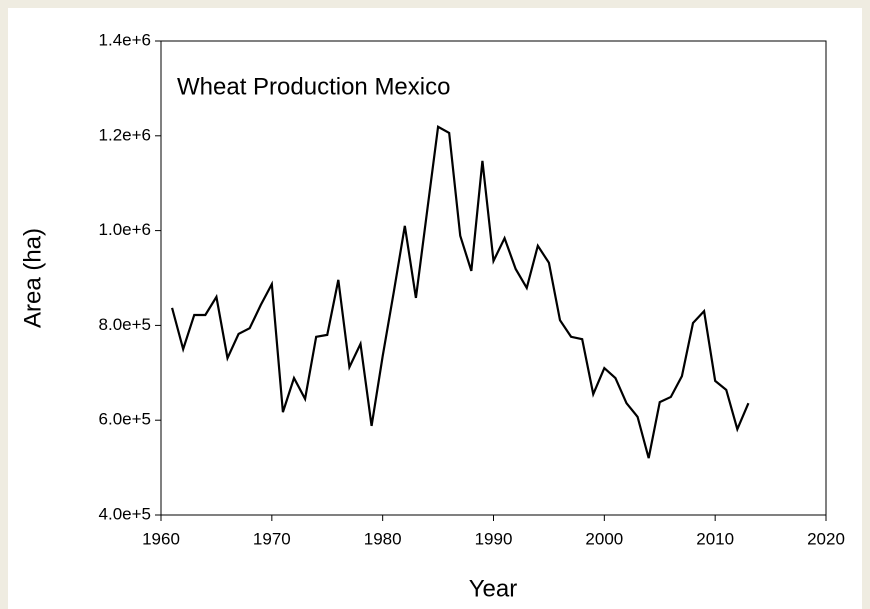  Describe the element at coordinates (715, 538) in the screenshot. I see `x-tick-label: 2010` at that location.